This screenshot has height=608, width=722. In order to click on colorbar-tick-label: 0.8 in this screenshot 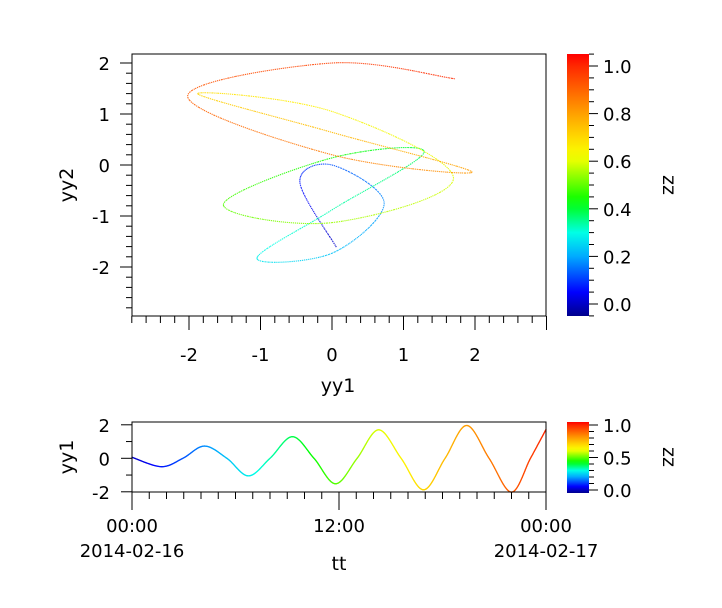, I will do `click(617, 115)`.